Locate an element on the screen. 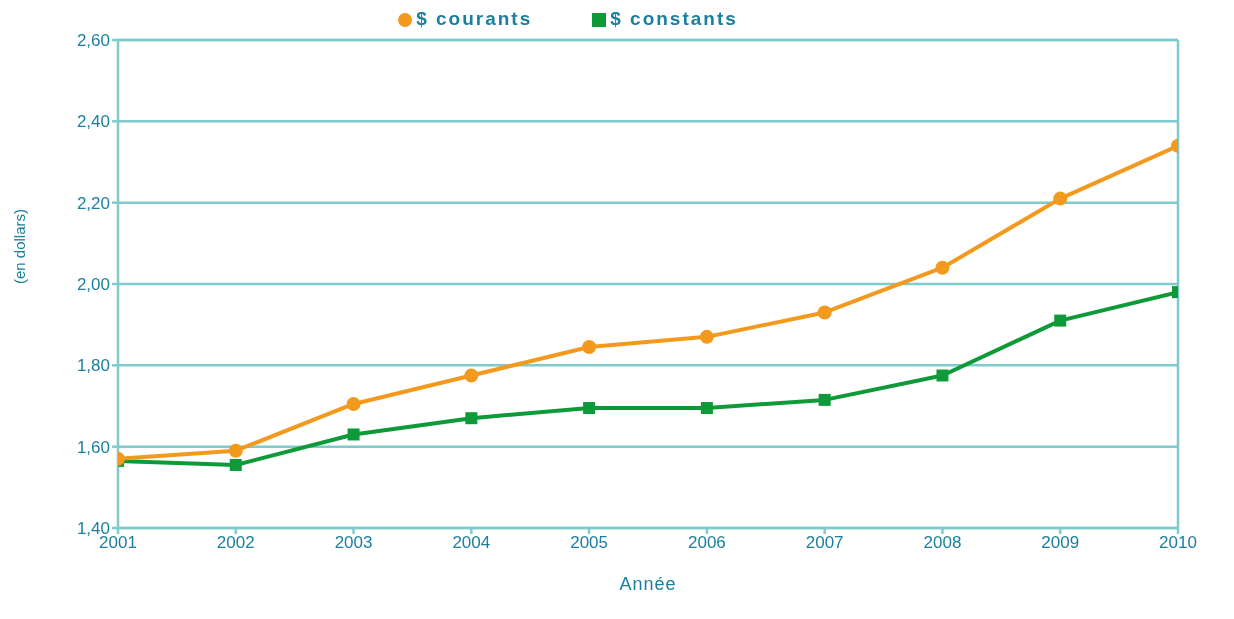 This screenshot has height=619, width=1234. x-tick-label: 2003 is located at coordinates (353, 543).